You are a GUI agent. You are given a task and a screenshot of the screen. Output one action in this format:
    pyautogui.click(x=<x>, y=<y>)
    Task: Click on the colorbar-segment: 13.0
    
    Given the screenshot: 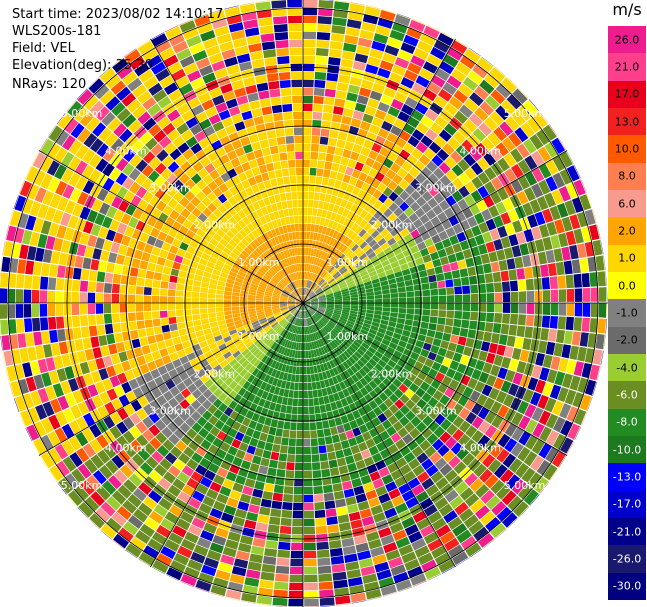 What is the action you would take?
    pyautogui.click(x=627, y=121)
    